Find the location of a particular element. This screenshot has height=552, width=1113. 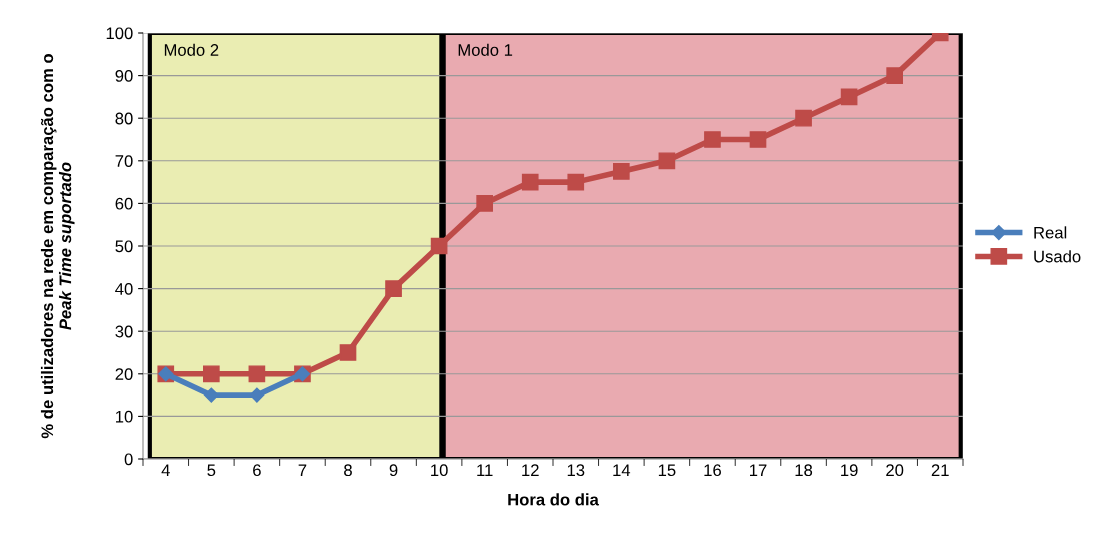

x-tick-label: 12 is located at coordinates (530, 470).